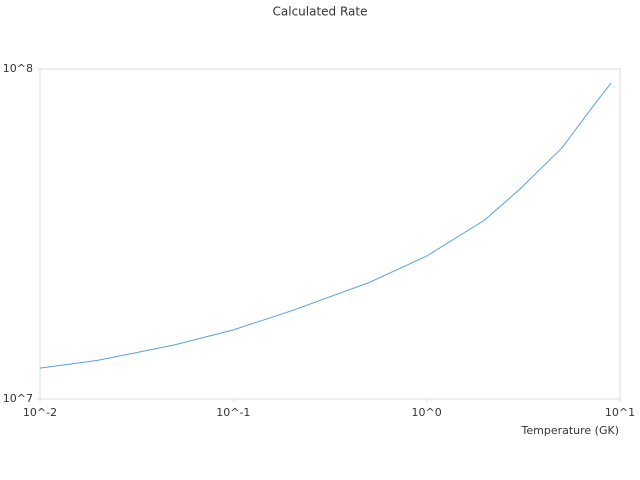 The width and height of the screenshot is (640, 480). Describe the element at coordinates (18, 398) in the screenshot. I see `y-tick-label: 10^7` at that location.